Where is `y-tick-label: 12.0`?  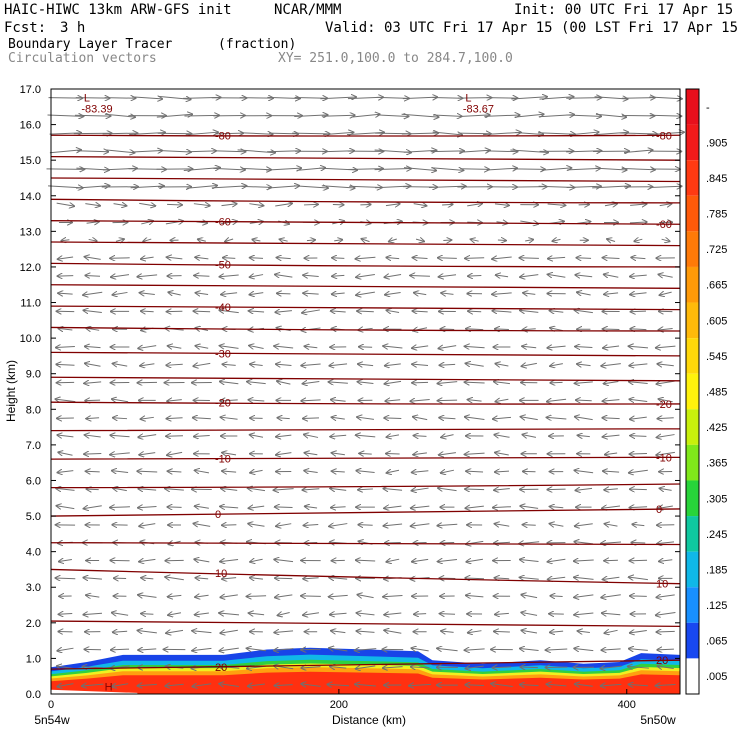 y-tick-label: 12.0 is located at coordinates (30, 268).